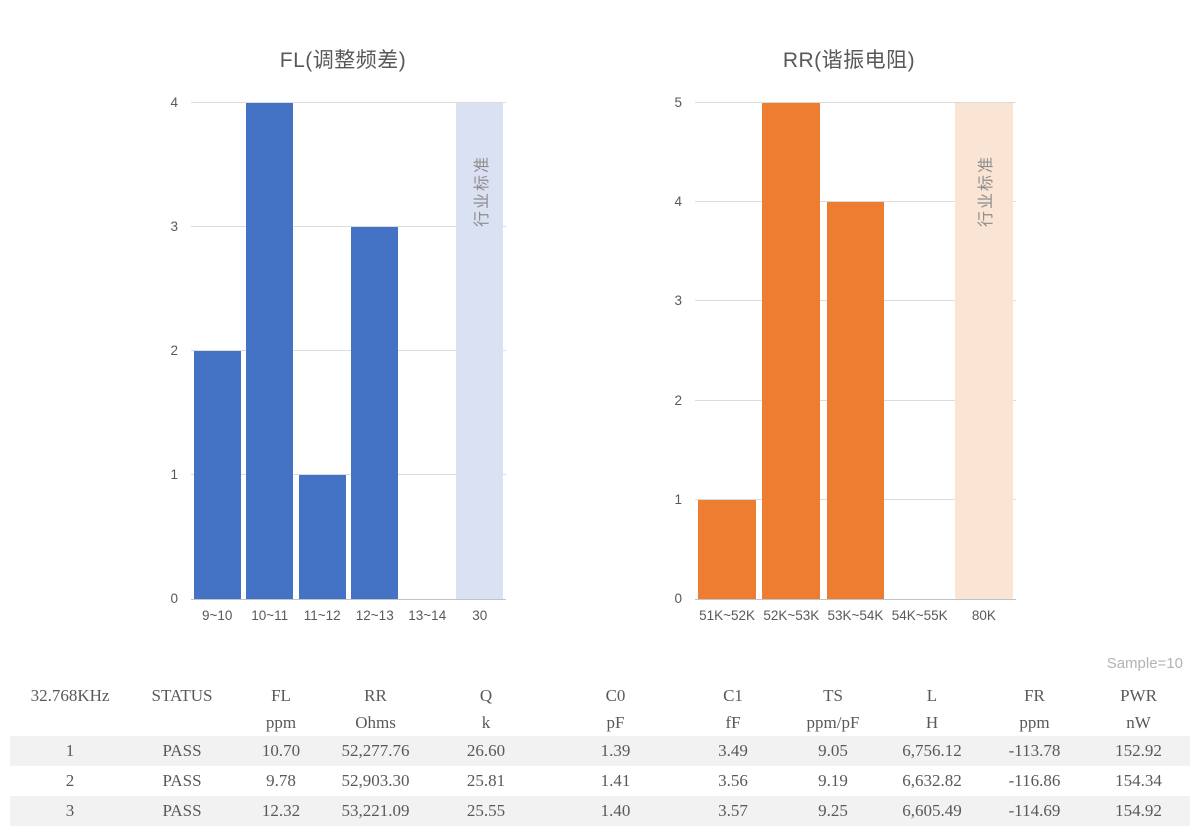  Describe the element at coordinates (833, 750) in the screenshot. I see `table-cell: 9.05` at that location.